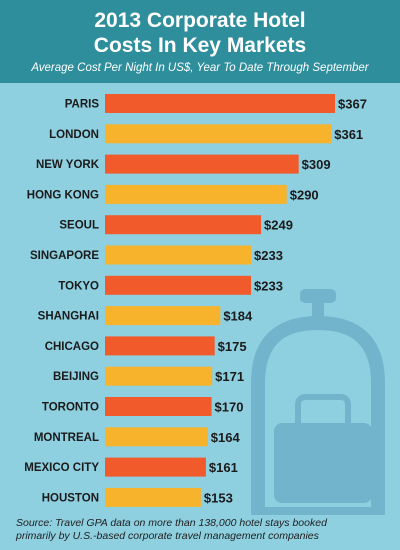 This screenshot has height=550, width=400. Describe the element at coordinates (316, 164) in the screenshot. I see `value-label: $309` at that location.